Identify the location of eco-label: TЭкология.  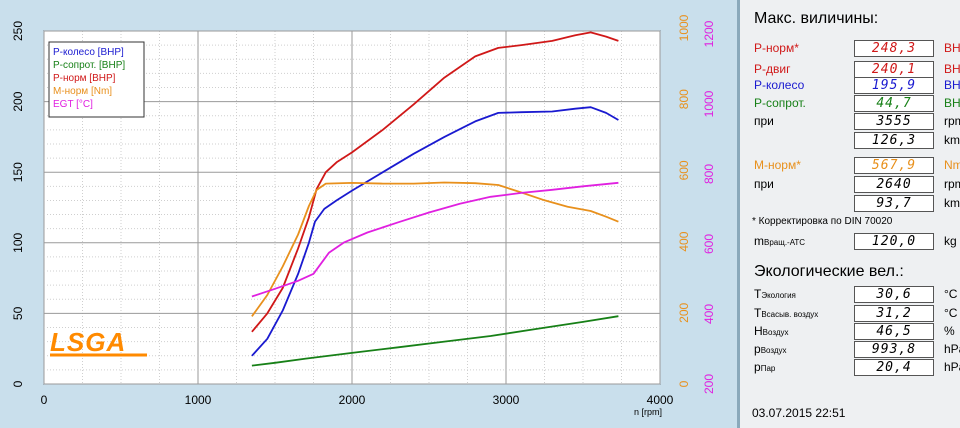
(775, 294).